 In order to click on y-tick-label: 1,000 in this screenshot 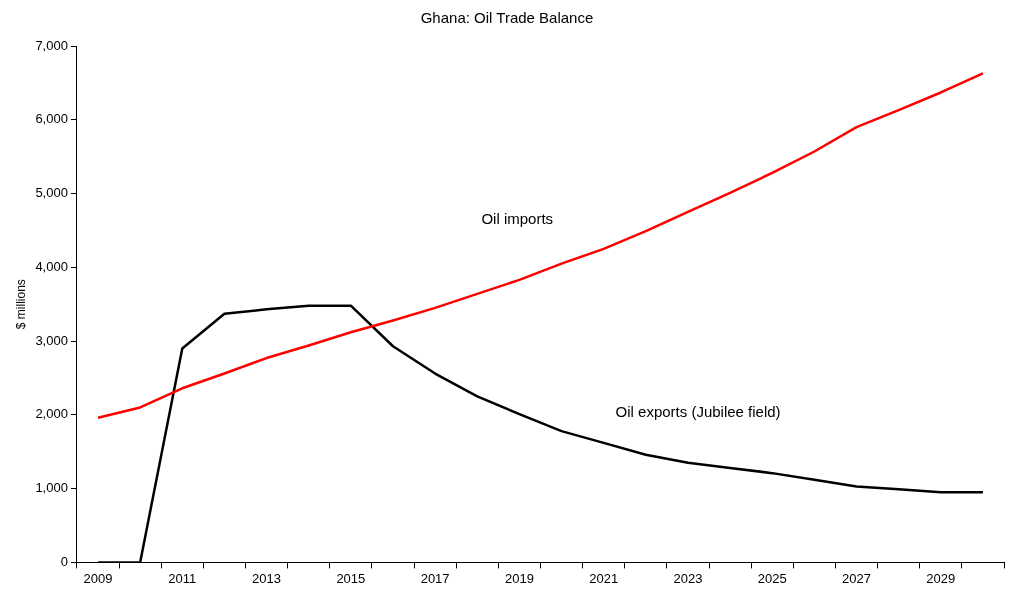, I will do `click(51, 488)`.